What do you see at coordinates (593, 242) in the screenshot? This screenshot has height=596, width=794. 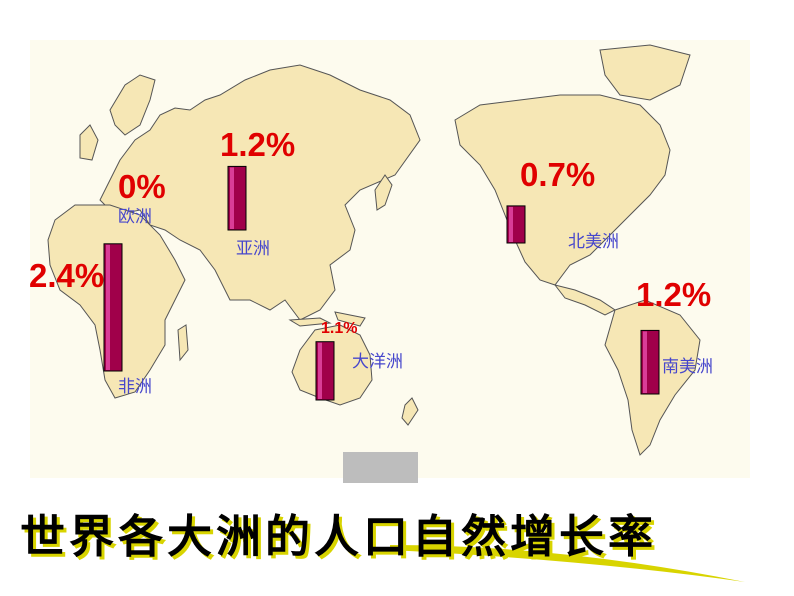 I see `continent-label-5: 北美洲` at bounding box center [593, 242].